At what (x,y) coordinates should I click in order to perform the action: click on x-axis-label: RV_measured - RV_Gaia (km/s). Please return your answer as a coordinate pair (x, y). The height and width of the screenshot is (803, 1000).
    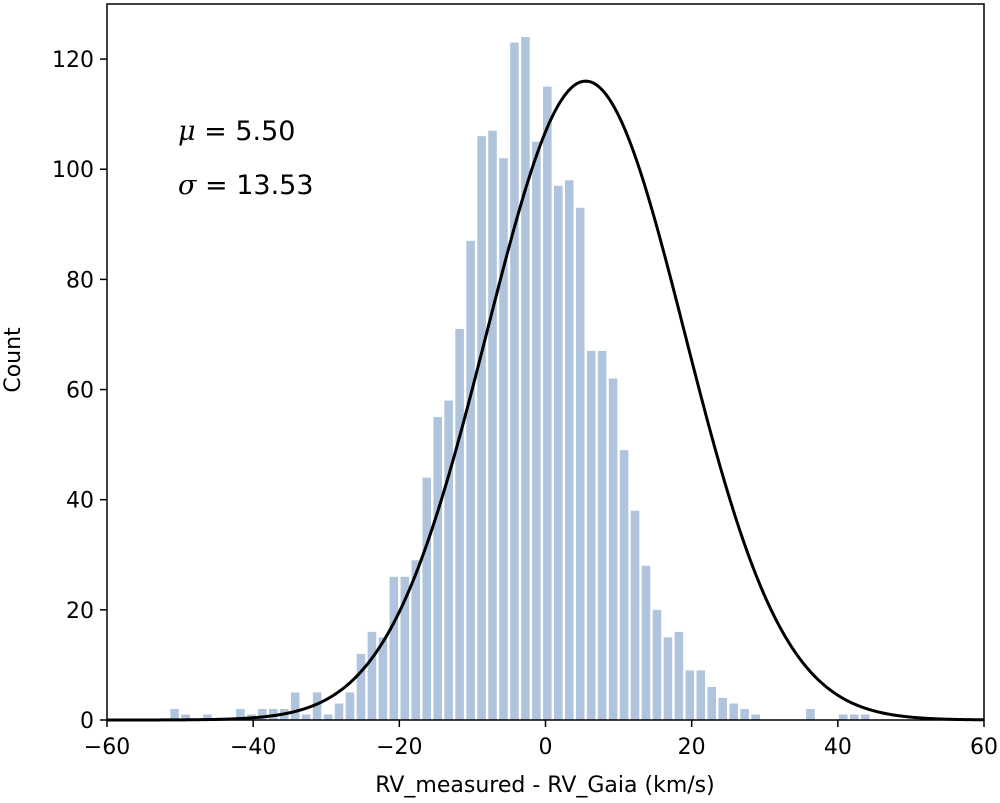
    Looking at the image, I should click on (544, 785).